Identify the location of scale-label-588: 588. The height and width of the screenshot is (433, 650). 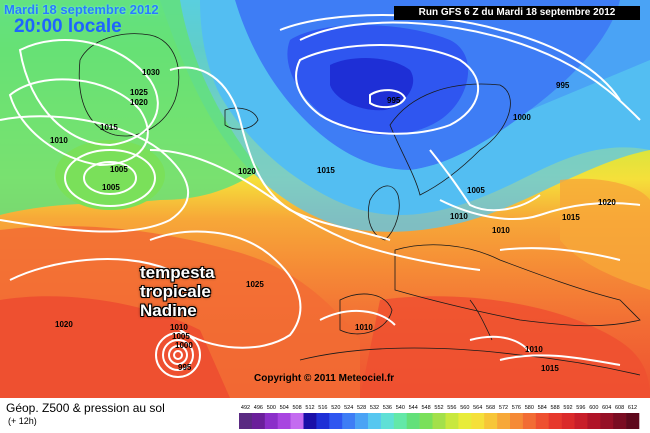
(555, 408).